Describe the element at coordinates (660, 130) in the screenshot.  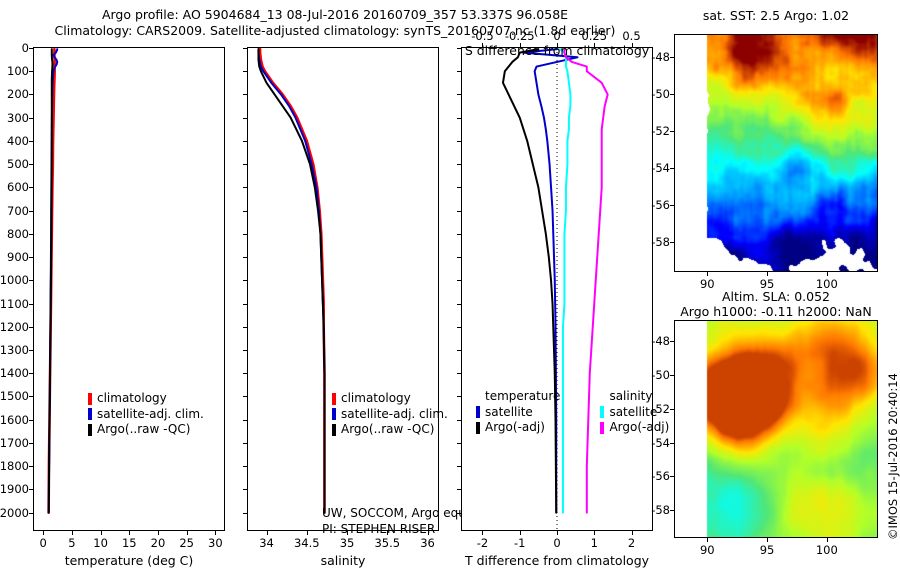
I see `axis-tick-label: -52` at that location.